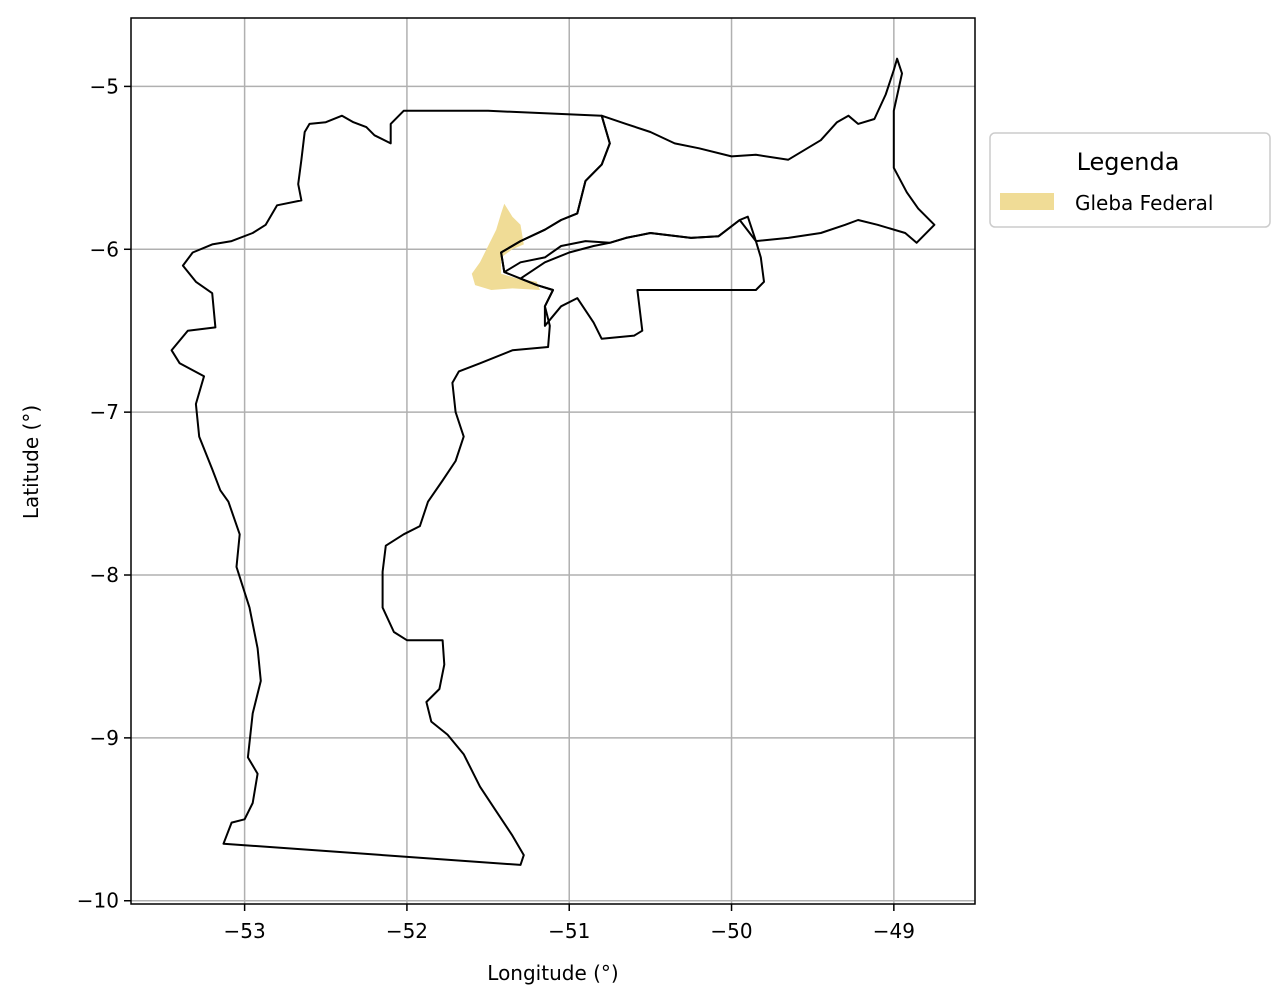 The width and height of the screenshot is (1288, 1006). I want to click on legend-swatch-gleba-federal, so click(1027, 201).